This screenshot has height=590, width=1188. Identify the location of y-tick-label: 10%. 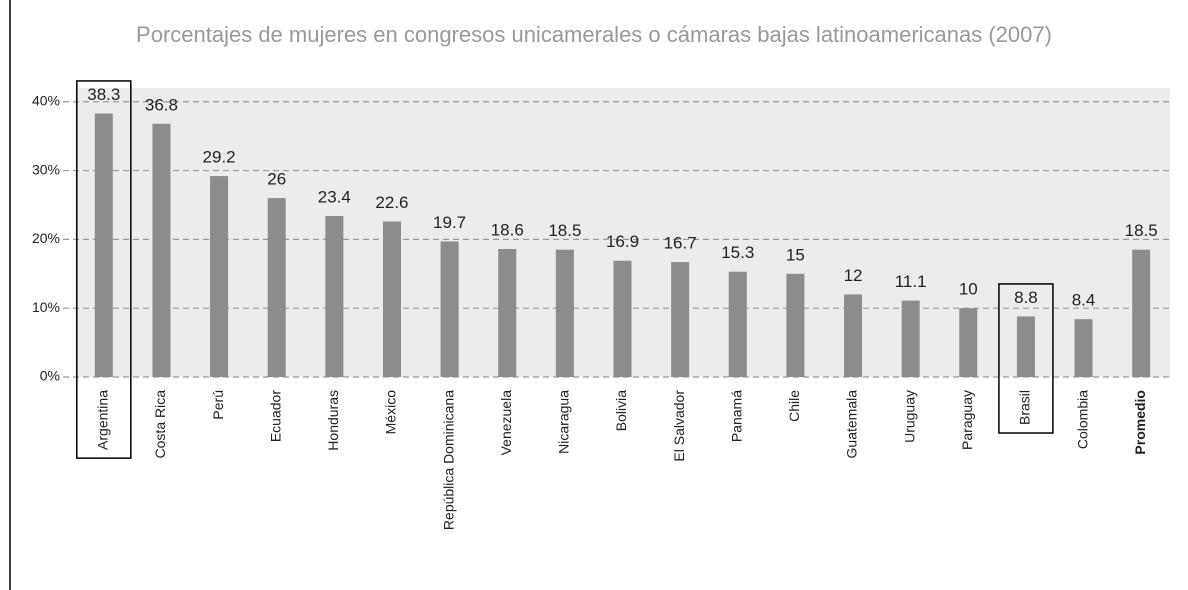
(46, 307).